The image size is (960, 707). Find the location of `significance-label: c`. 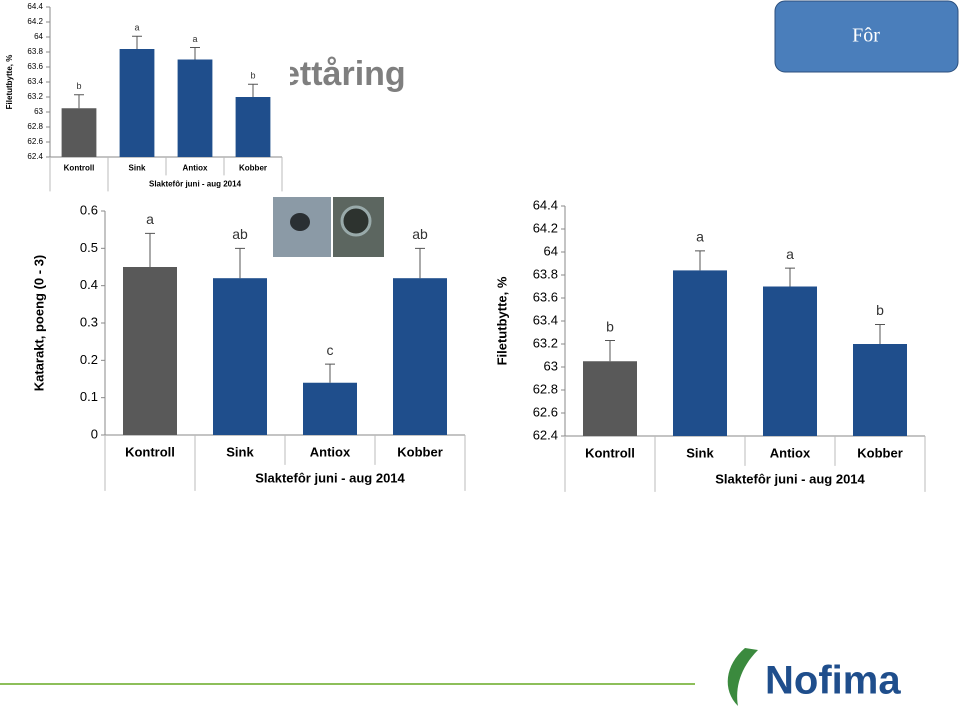

significance-label: c is located at coordinates (330, 350).